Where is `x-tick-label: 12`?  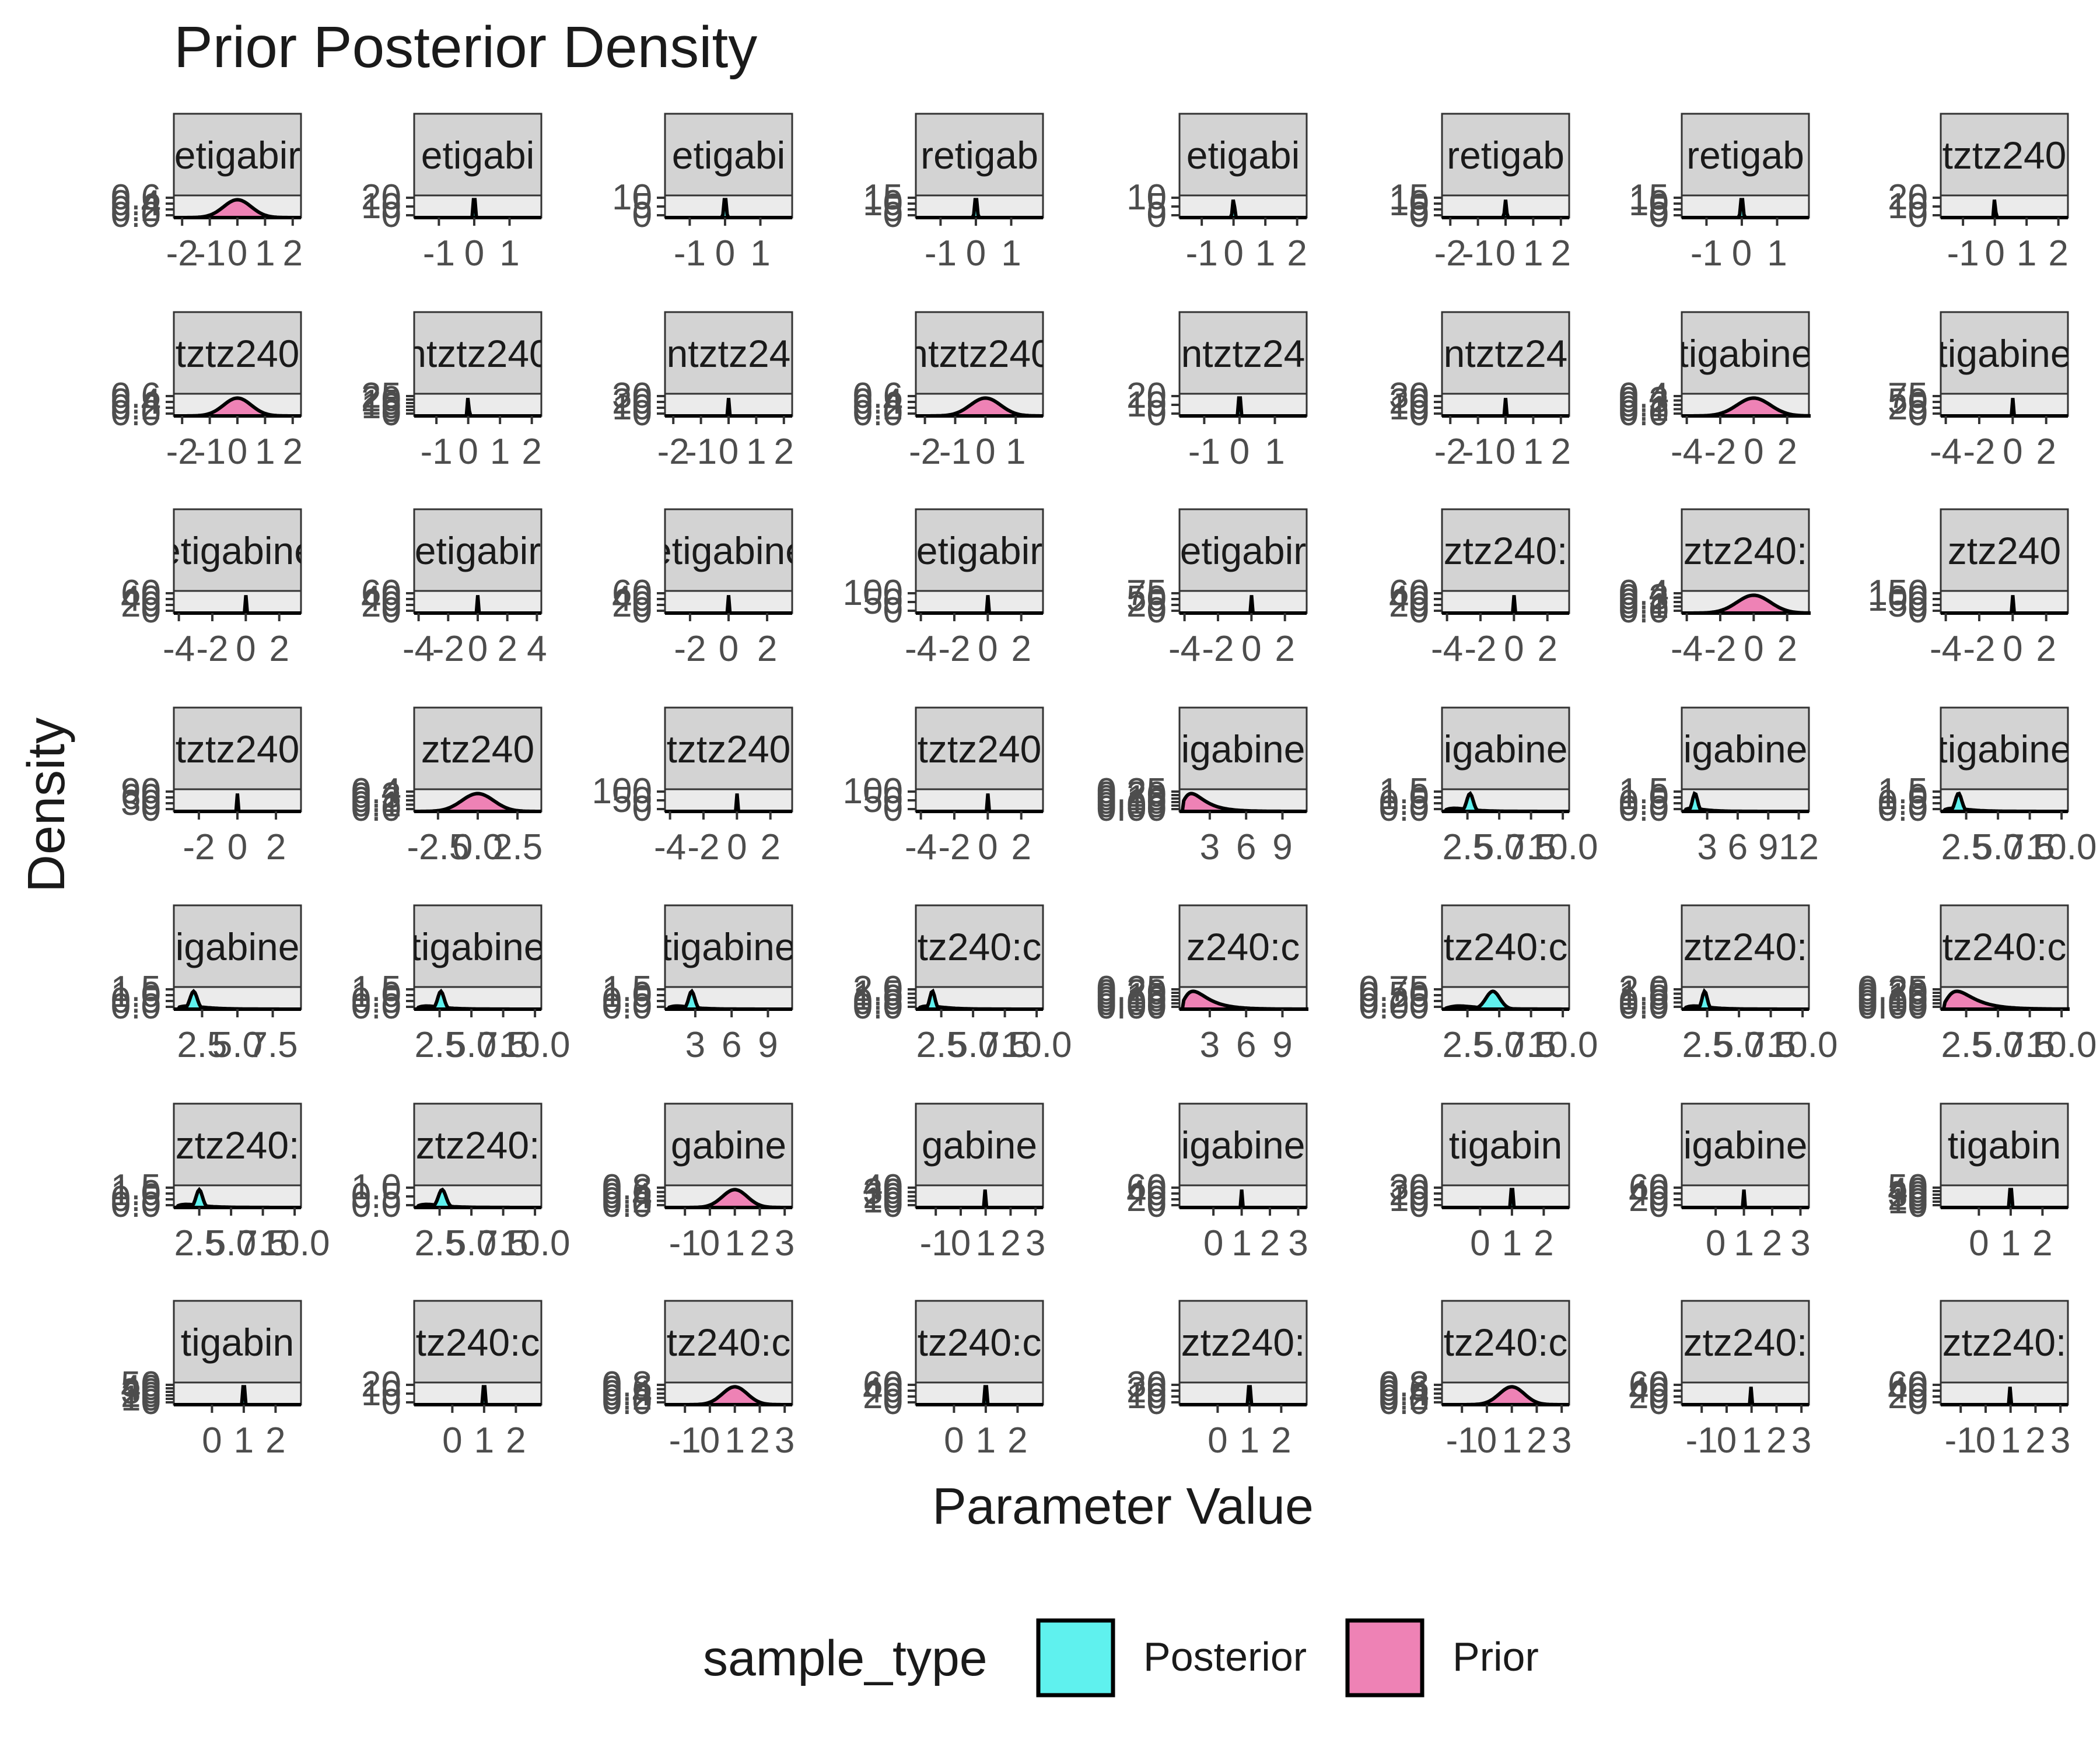
x-tick-label: 12 is located at coordinates (1799, 847).